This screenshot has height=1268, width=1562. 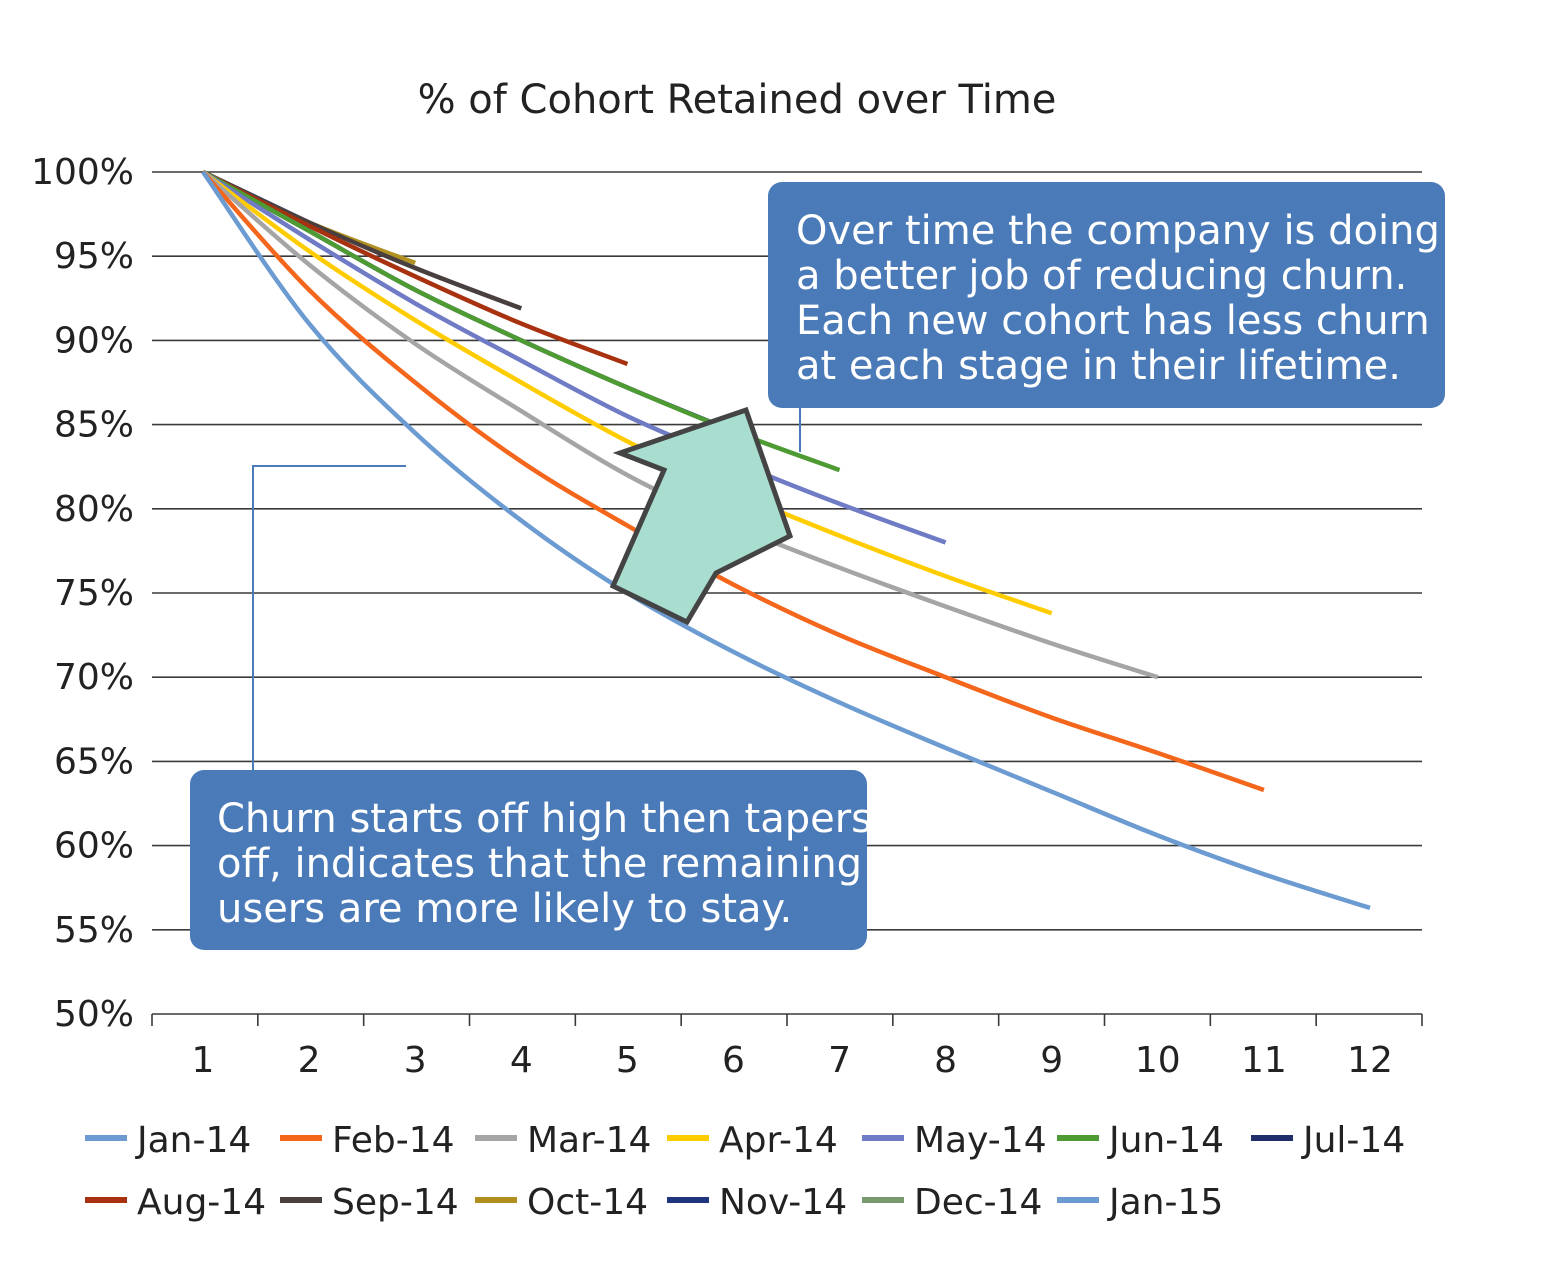 I want to click on legend-label: Aug-14, so click(x=201, y=1202).